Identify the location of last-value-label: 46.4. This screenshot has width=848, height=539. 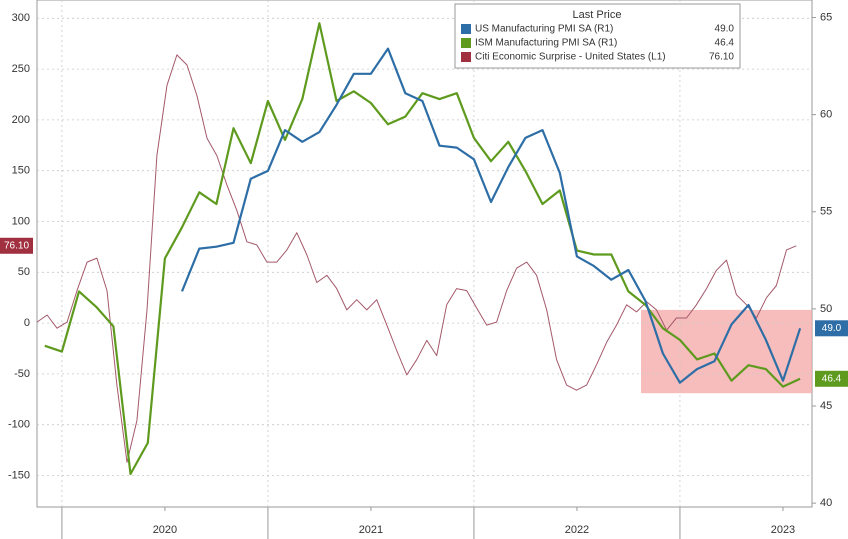
(832, 378).